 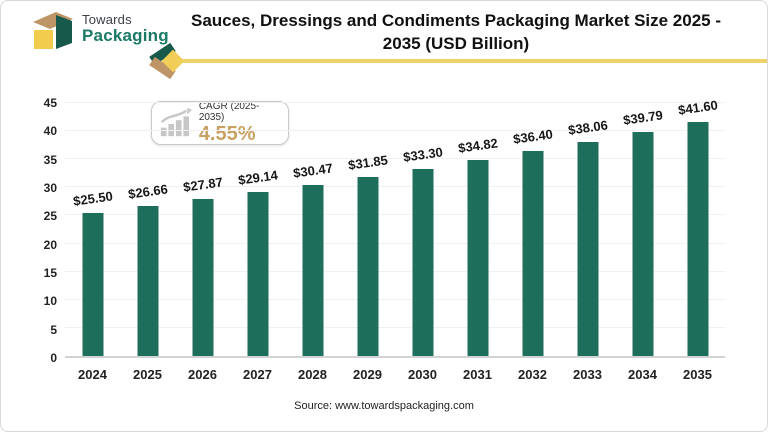 I want to click on x-tick-label: 2031, so click(x=477, y=374).